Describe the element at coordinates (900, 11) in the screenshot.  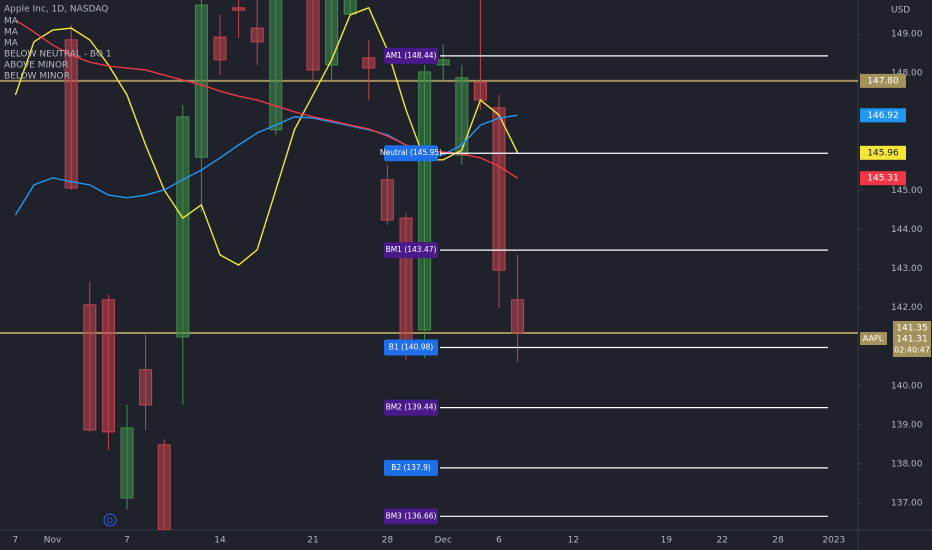
I see `currency: USD` at that location.